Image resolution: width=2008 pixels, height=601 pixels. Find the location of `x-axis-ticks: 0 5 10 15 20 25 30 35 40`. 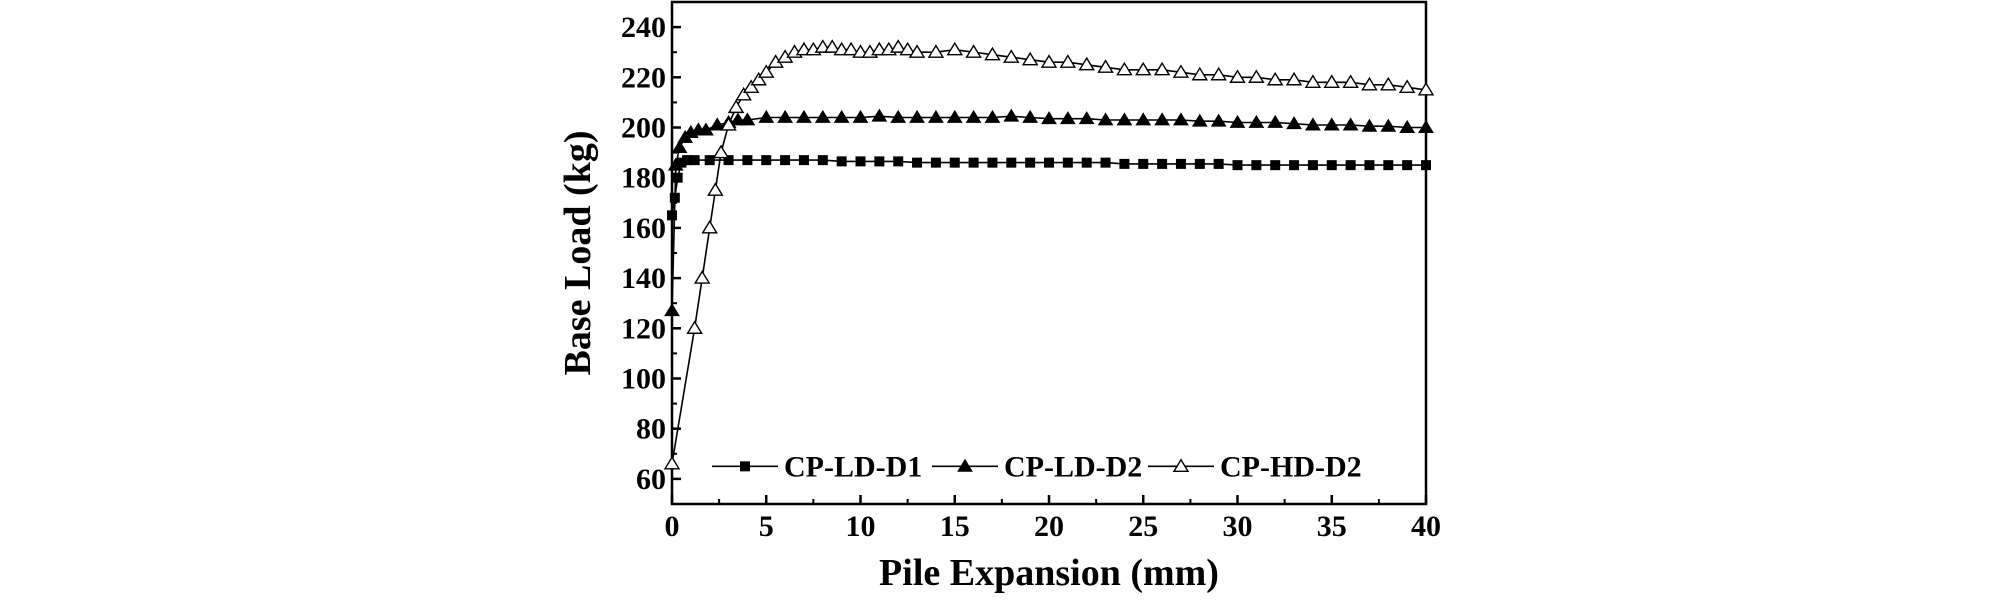

x-axis-ticks: 0 5 10 15 20 25 30 35 40 is located at coordinates (1053, 519).